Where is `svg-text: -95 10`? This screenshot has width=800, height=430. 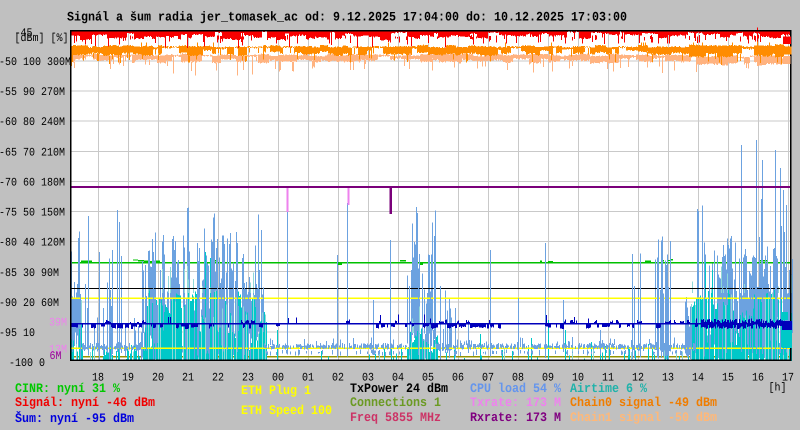 svg-text: -95 10 is located at coordinates (17, 333).